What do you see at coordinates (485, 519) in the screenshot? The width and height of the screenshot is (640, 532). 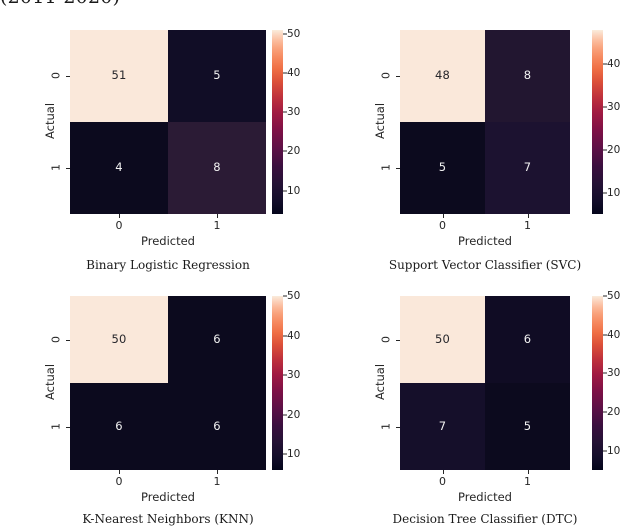 I see `subplot-caption: Decision Tree Classifier (DTC)` at bounding box center [485, 519].